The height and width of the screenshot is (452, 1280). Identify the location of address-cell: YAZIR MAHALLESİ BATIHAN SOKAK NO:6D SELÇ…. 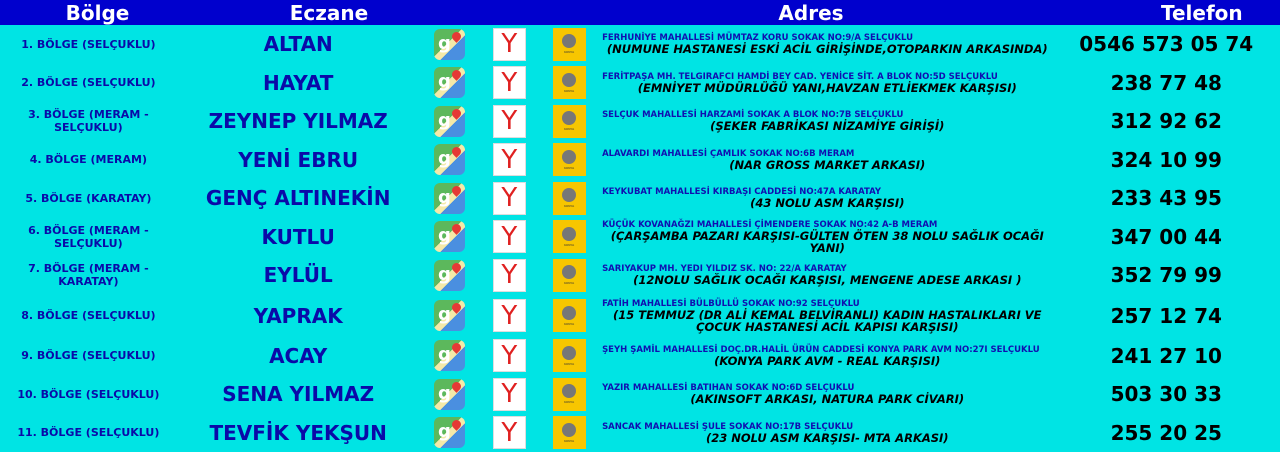
(825, 394).